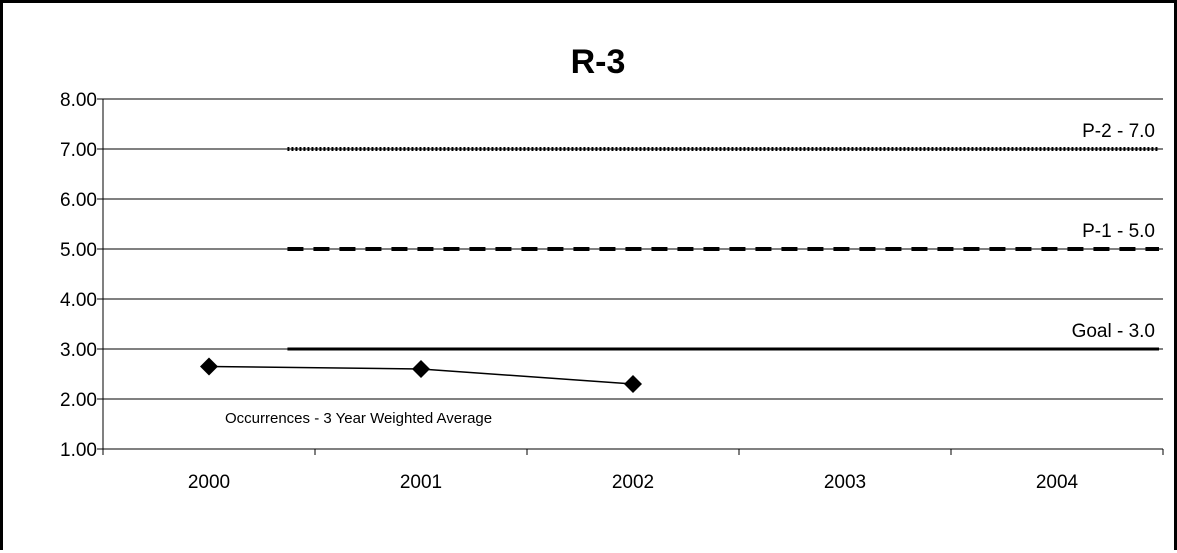 Image resolution: width=1177 pixels, height=553 pixels. What do you see at coordinates (421, 482) in the screenshot?
I see `x-tick-label: 2001` at bounding box center [421, 482].